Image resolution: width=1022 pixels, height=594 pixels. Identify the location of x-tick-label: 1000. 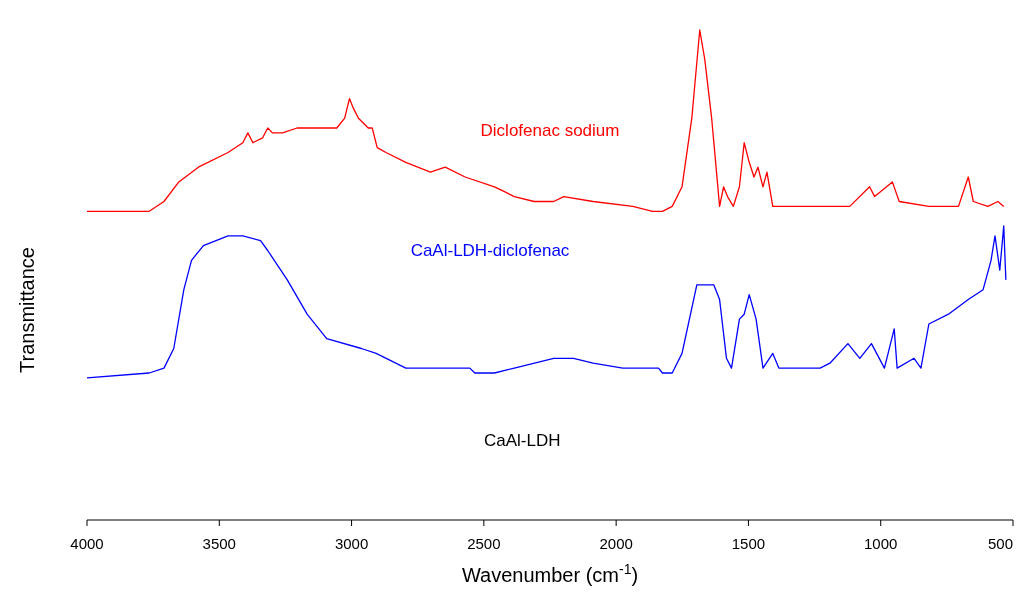
(881, 543).